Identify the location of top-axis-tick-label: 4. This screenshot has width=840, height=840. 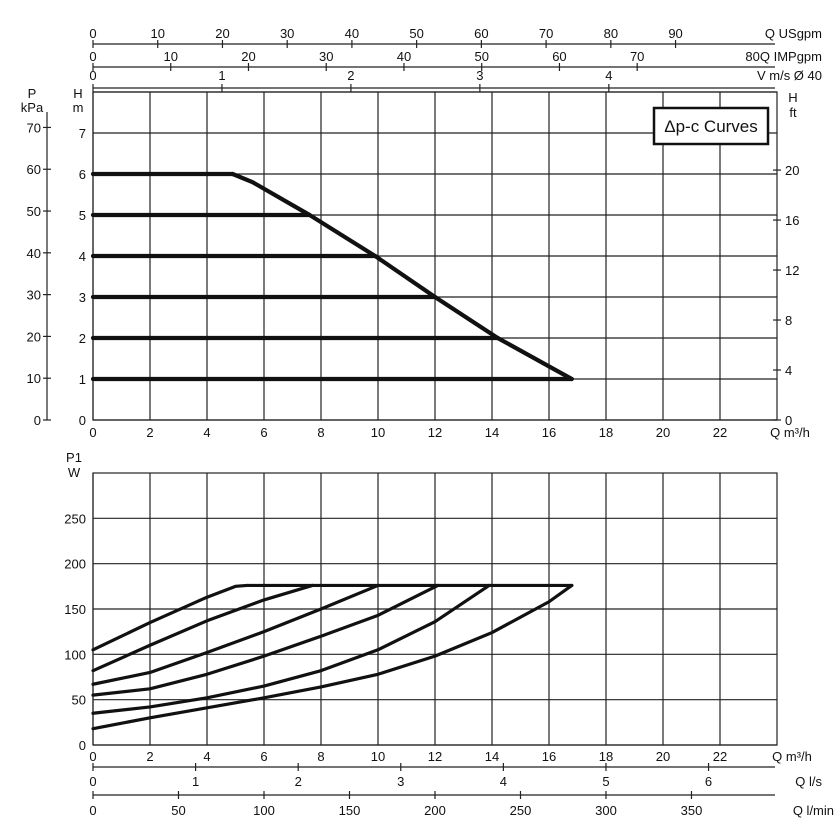
(608, 75).